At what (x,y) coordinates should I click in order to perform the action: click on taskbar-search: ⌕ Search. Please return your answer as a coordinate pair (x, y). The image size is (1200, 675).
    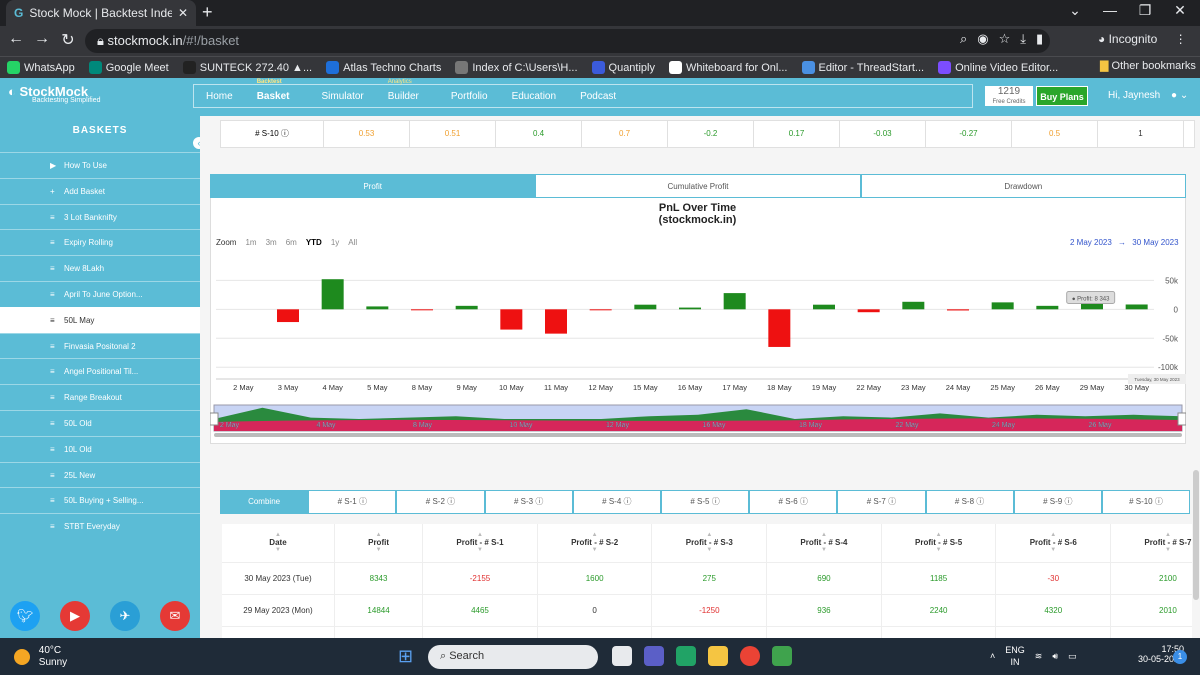
    Looking at the image, I should click on (513, 657).